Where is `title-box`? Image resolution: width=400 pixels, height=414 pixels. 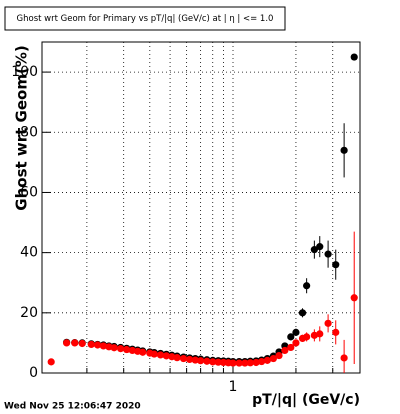
title-box is located at coordinates (145, 18).